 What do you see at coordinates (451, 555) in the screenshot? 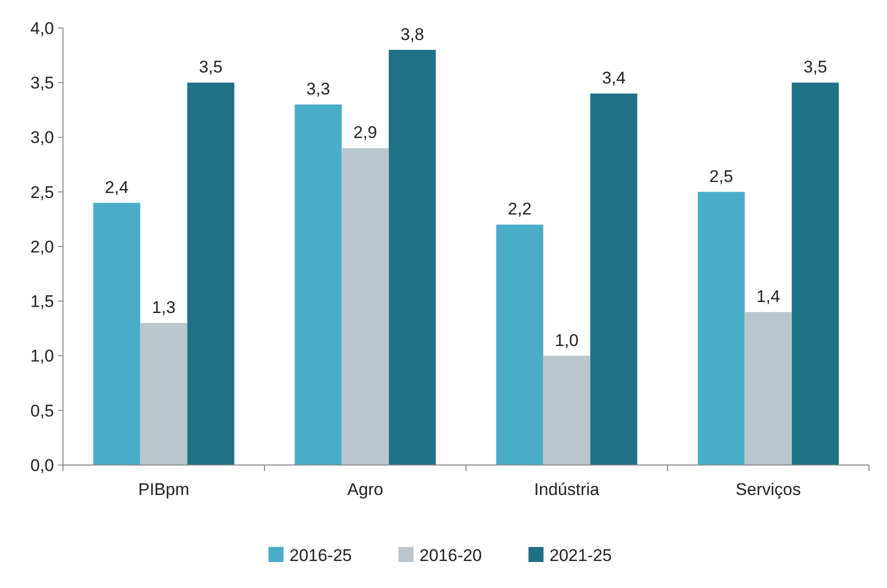
I see `legend-label: 2016-20` at bounding box center [451, 555].